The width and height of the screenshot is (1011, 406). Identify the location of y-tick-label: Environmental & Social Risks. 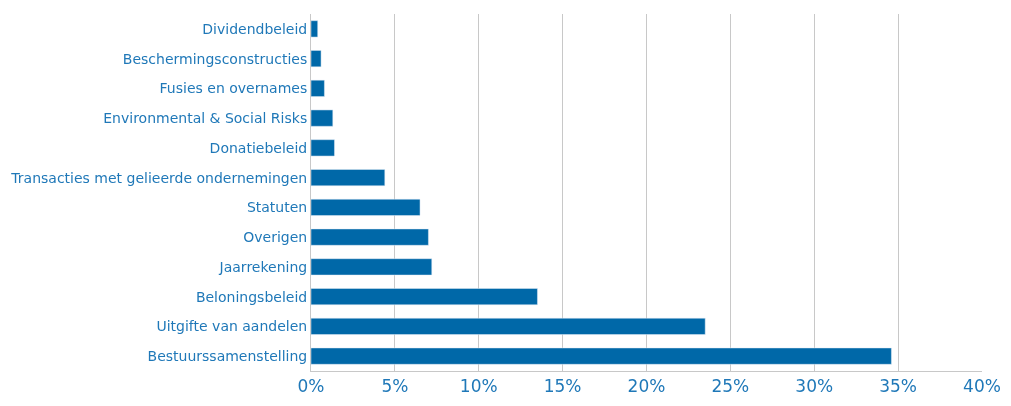
(205, 118).